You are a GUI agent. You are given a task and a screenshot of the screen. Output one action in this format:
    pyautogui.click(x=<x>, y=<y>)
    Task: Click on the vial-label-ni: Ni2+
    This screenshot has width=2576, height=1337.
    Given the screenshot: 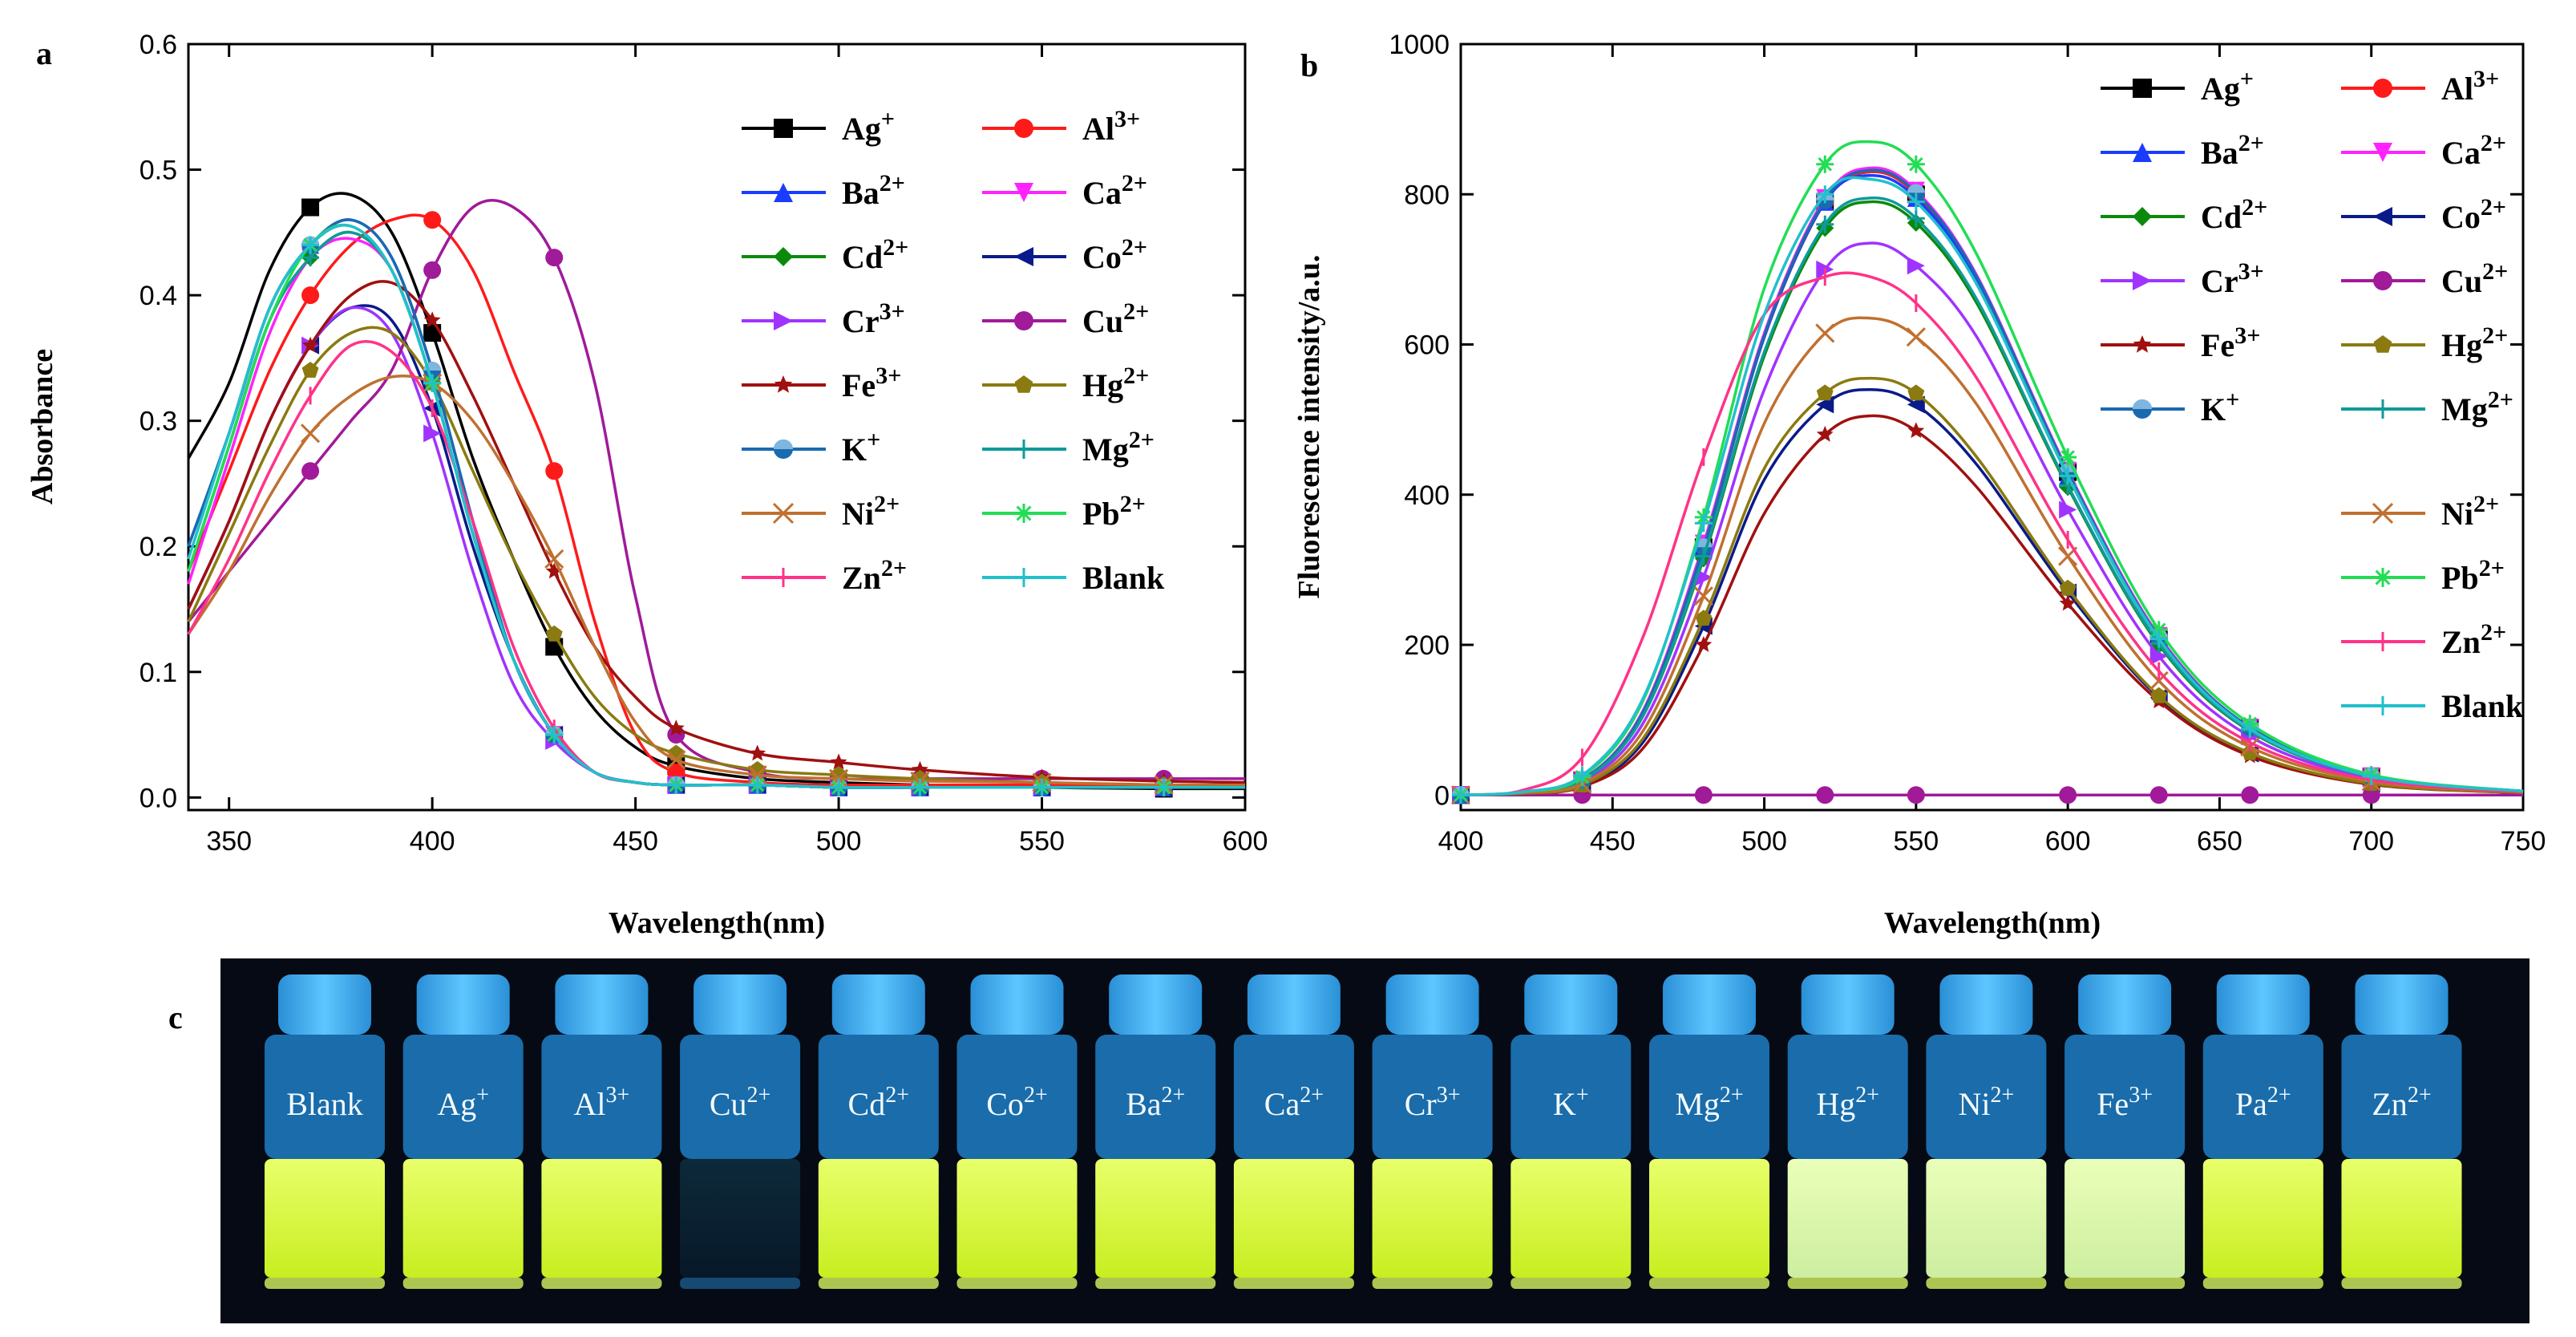 What is the action you would take?
    pyautogui.click(x=1987, y=1102)
    